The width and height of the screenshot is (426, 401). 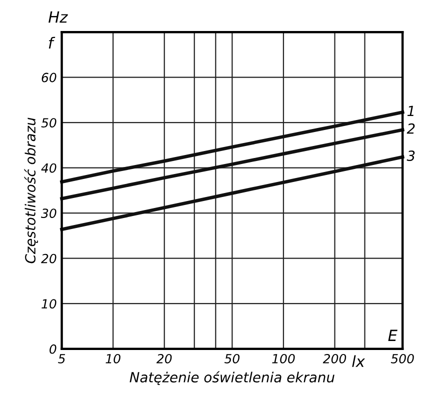 I want to click on series-label: 2, so click(x=410, y=128).